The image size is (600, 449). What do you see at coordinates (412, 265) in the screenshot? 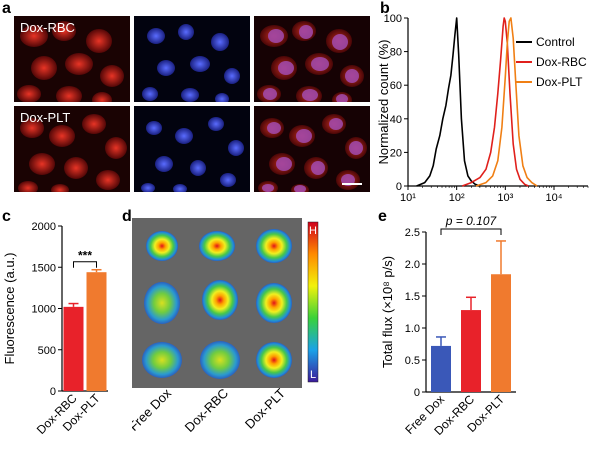
I see `y-tick-label: 2.0` at bounding box center [412, 265].